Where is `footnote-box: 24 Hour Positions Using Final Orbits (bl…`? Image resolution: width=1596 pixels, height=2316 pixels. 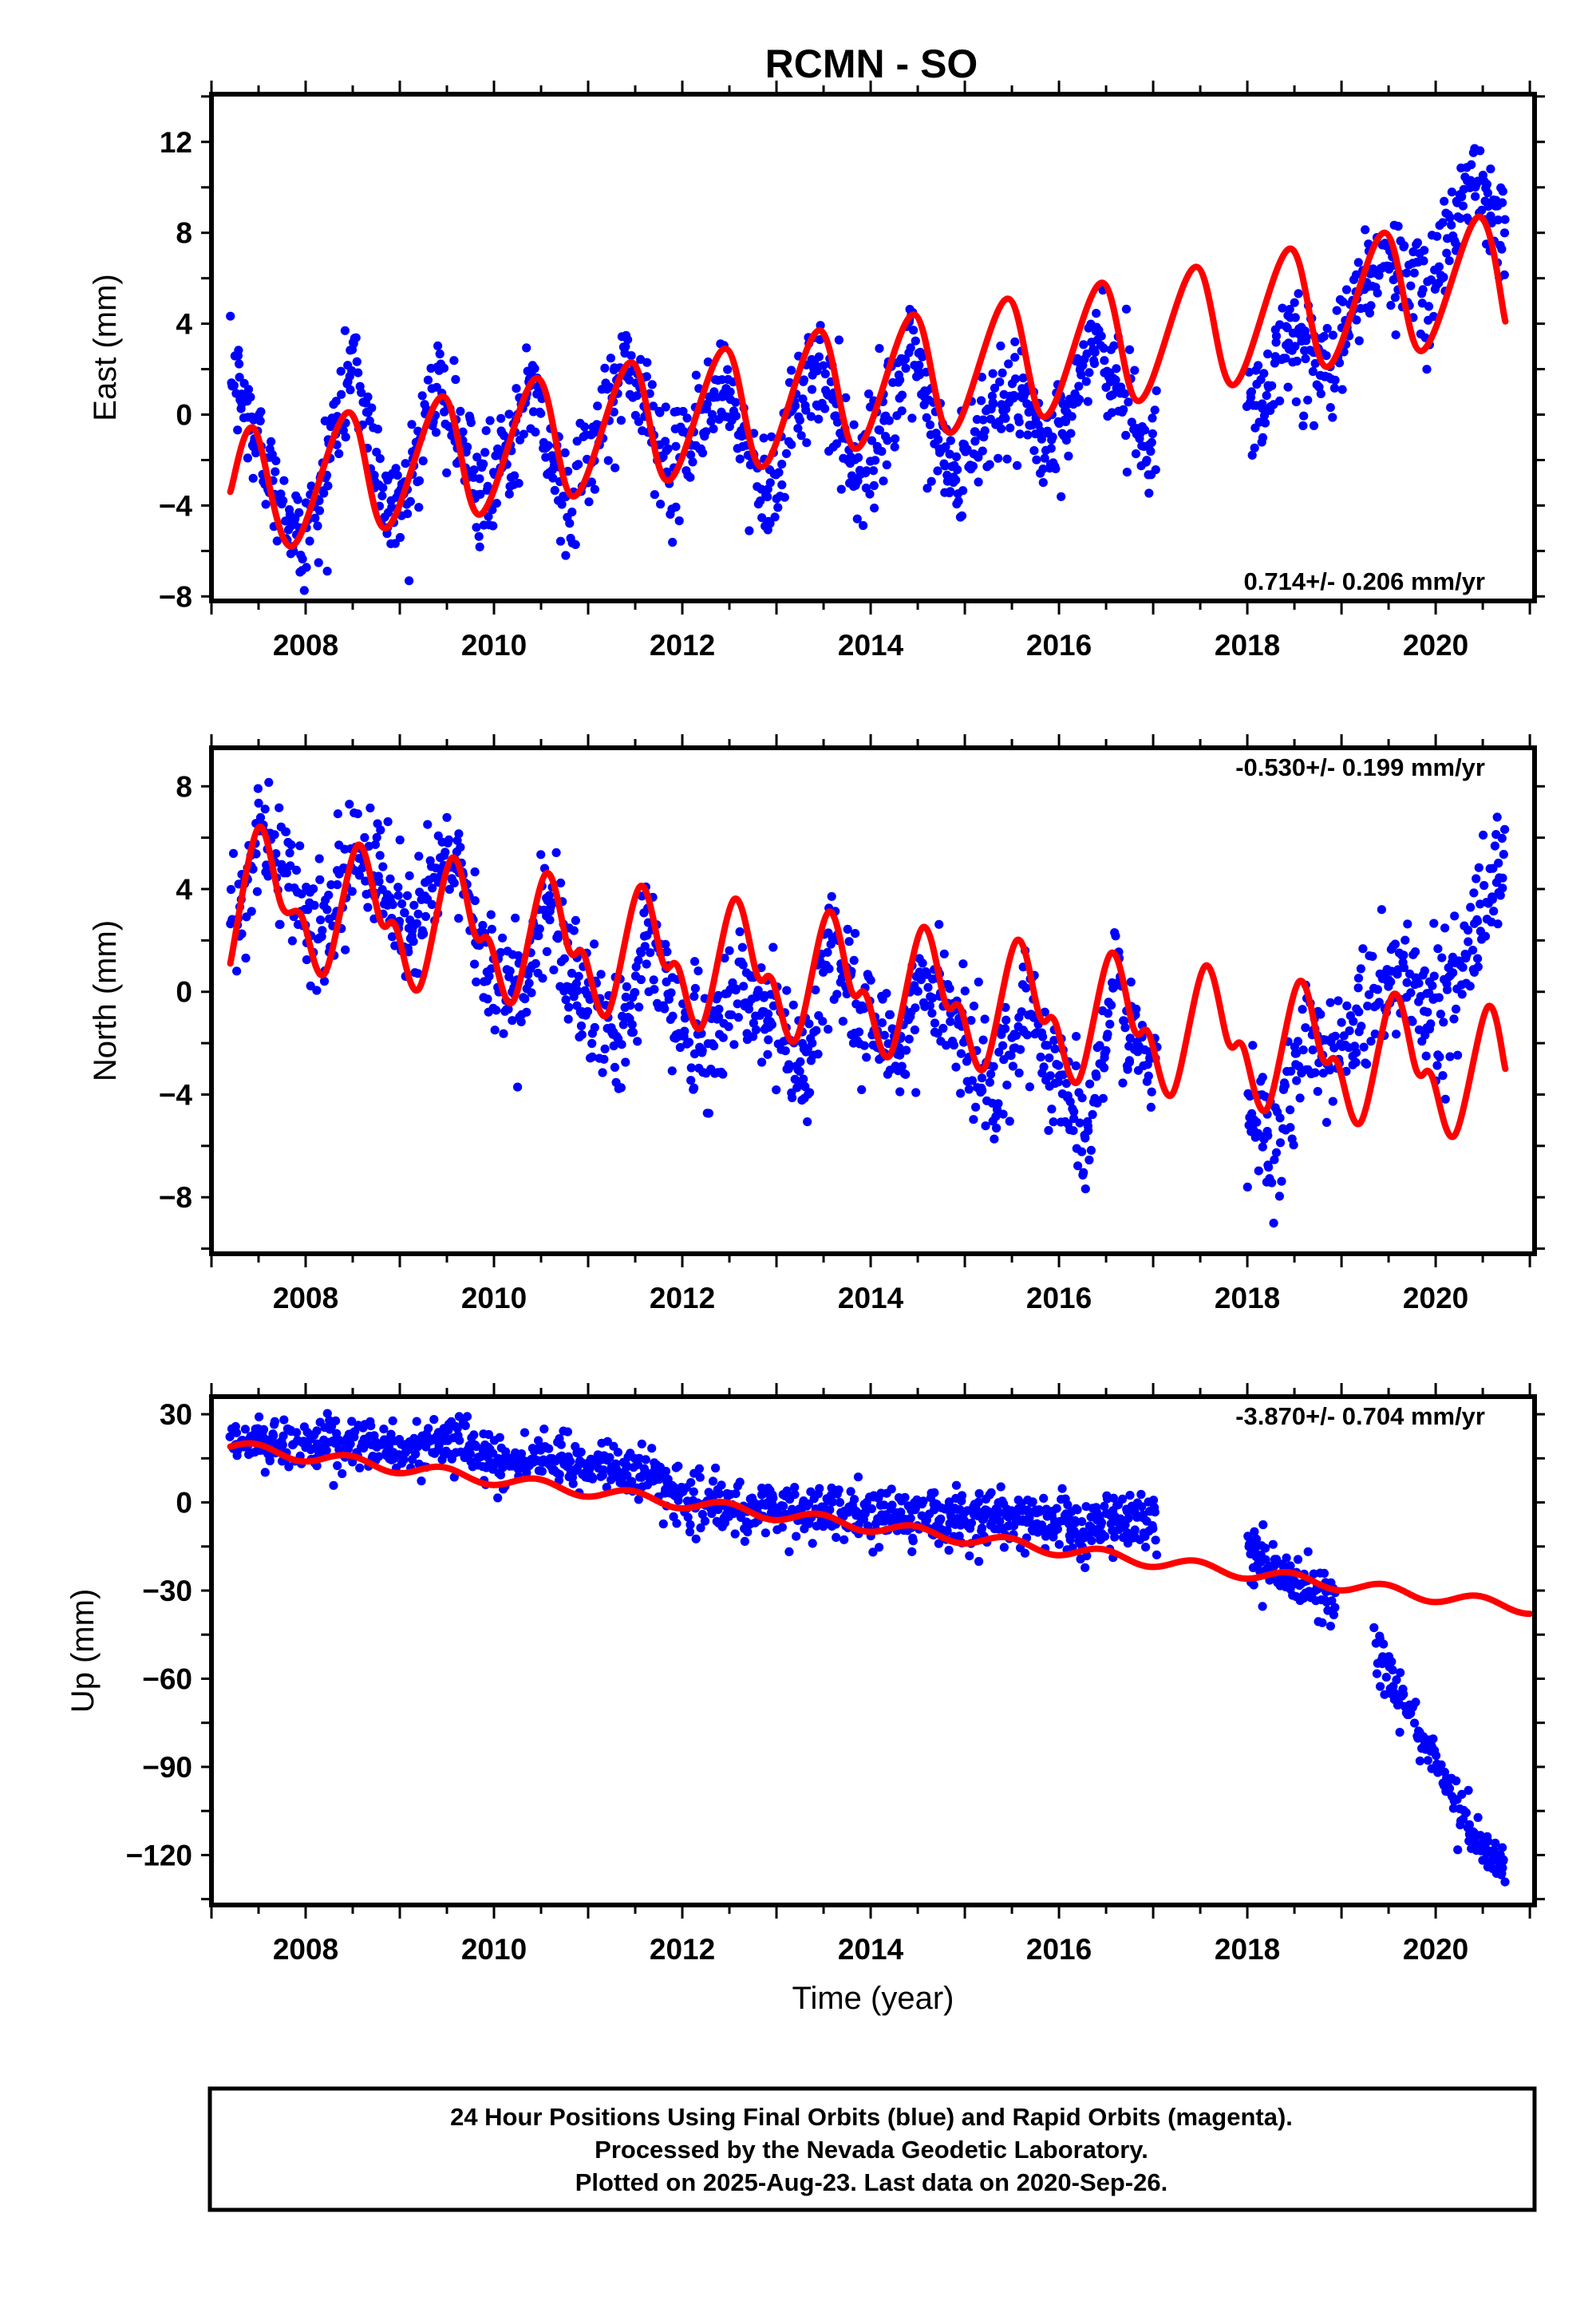
footnote-box: 24 Hour Positions Using Final Orbits (bl… is located at coordinates (872, 2149).